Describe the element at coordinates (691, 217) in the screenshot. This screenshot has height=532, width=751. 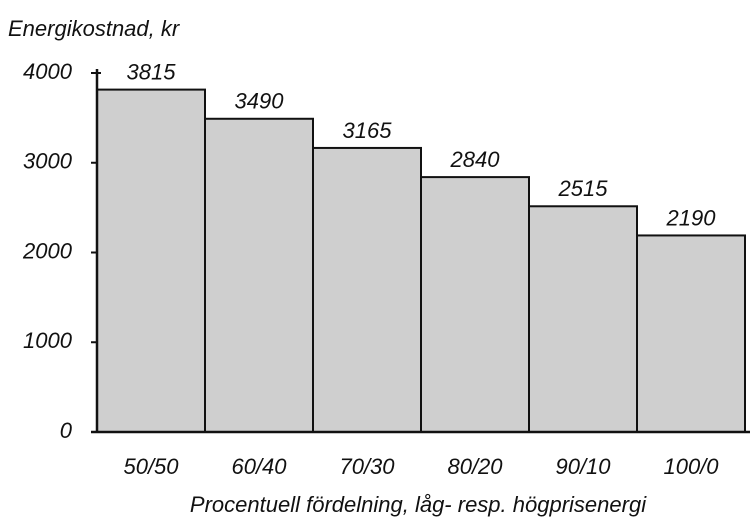
I see `data-label: 2190` at that location.